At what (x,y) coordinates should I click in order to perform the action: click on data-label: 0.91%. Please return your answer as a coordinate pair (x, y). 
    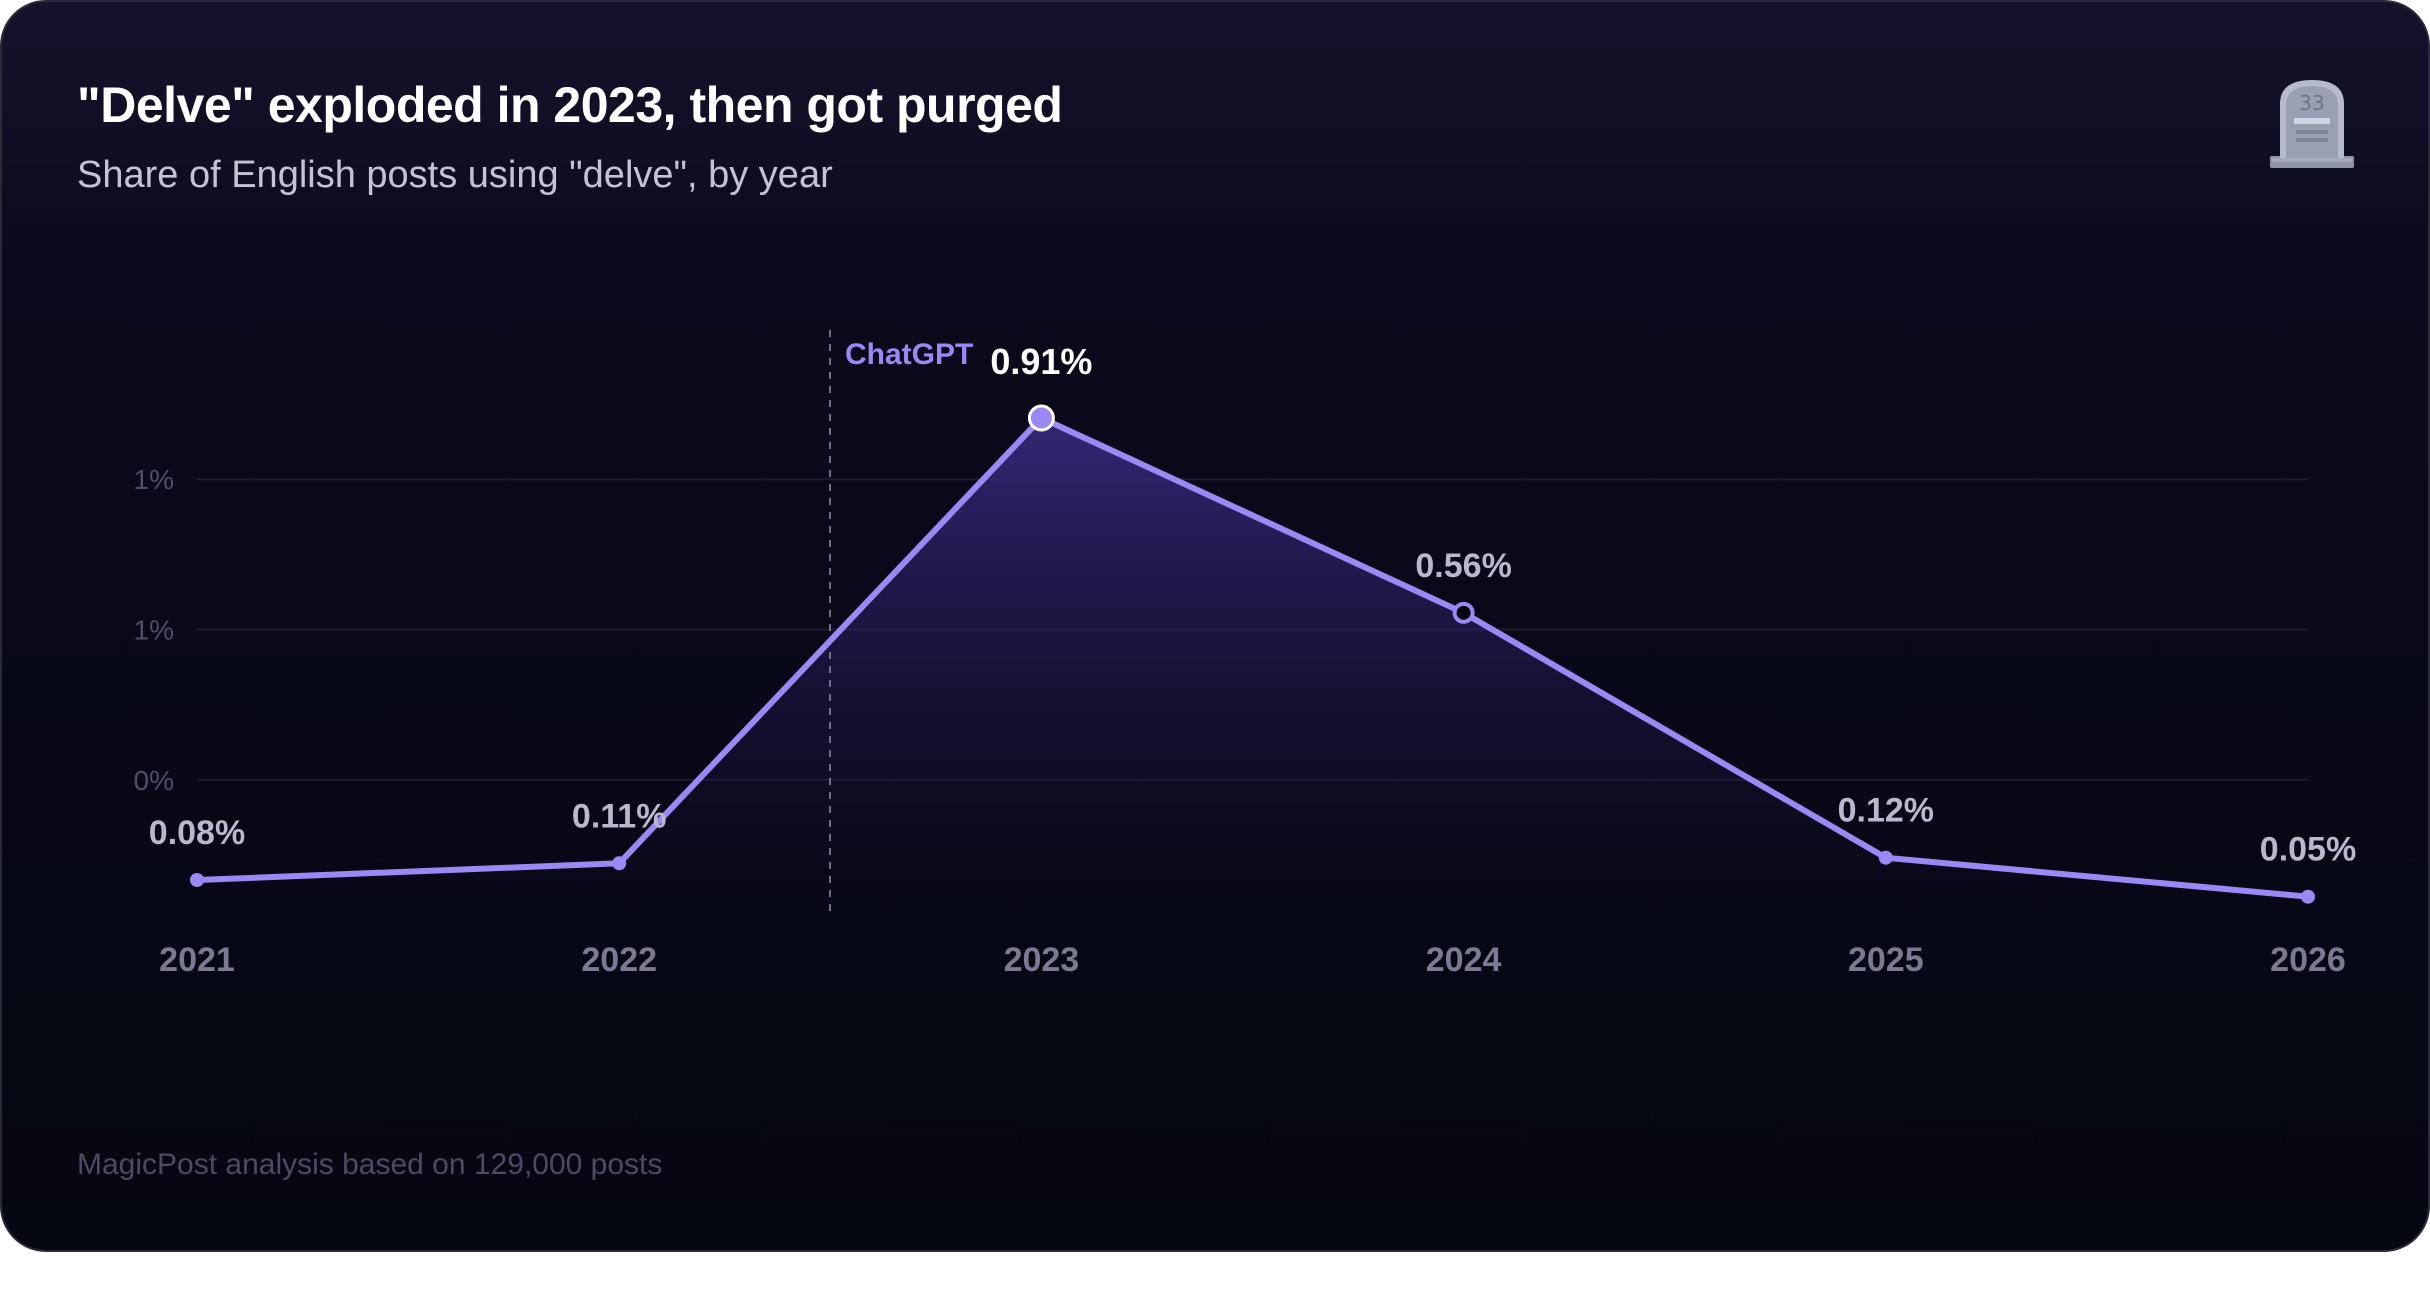
    Looking at the image, I should click on (1041, 361).